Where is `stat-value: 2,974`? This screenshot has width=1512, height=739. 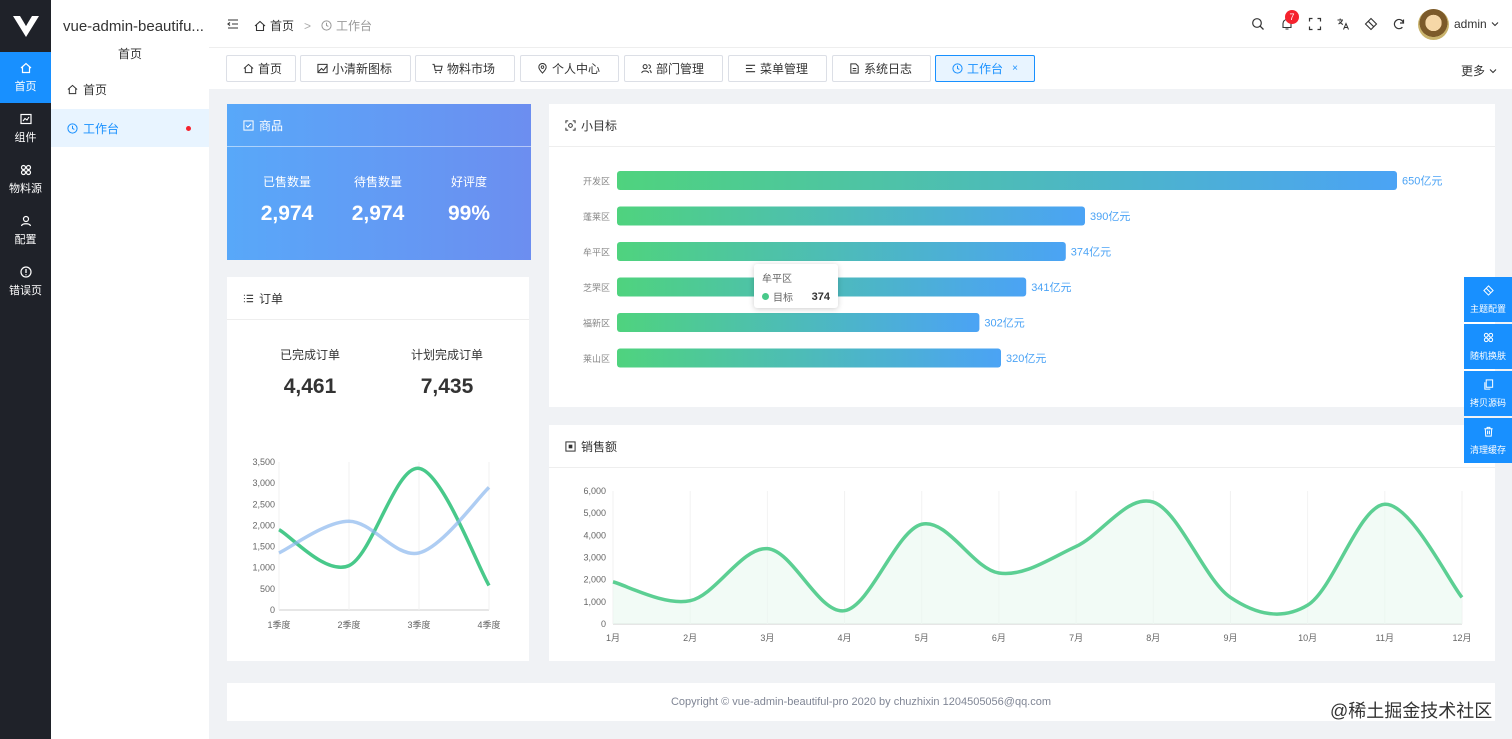
stat-value: 2,974 is located at coordinates (287, 213).